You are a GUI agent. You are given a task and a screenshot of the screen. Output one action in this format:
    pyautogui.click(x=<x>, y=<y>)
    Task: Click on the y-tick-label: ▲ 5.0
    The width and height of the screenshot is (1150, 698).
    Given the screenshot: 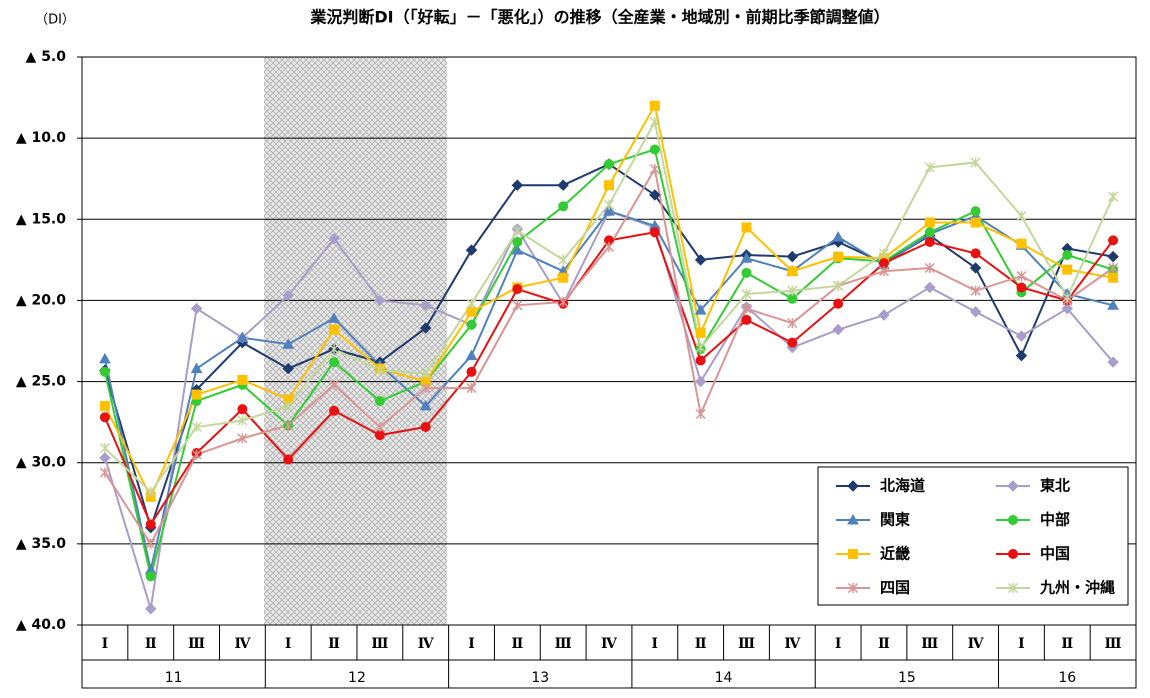 What is the action you would take?
    pyautogui.click(x=46, y=57)
    